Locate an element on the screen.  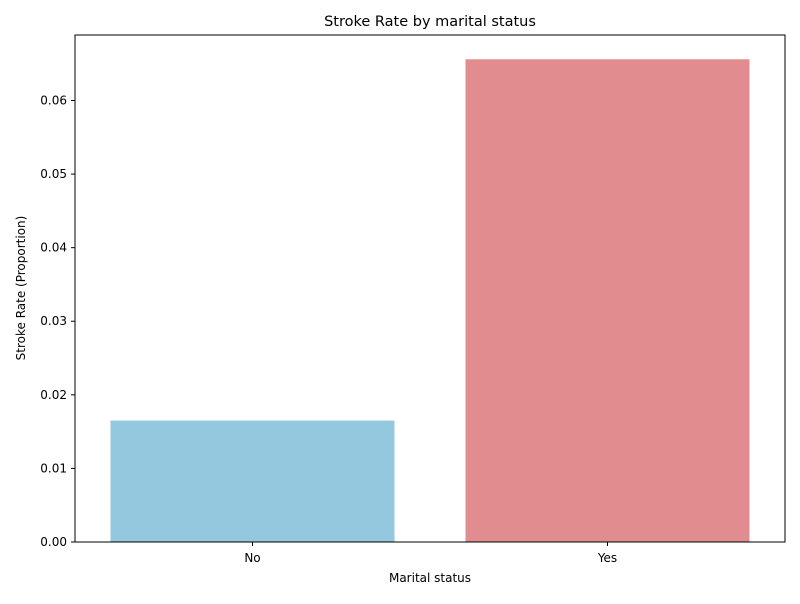
y-axis-label: Stroke Rate (Proportion) is located at coordinates (21, 288).